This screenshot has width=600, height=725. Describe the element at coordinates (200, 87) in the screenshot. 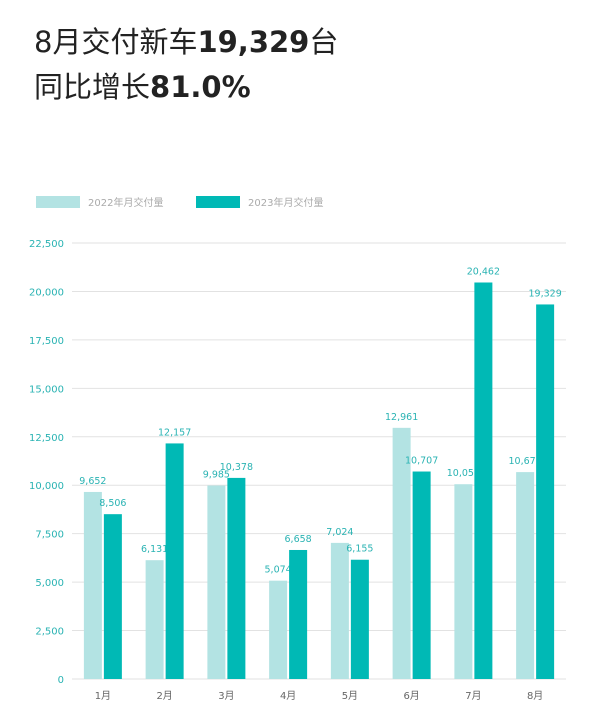

I see `subheadline-number: 81.0%` at that location.